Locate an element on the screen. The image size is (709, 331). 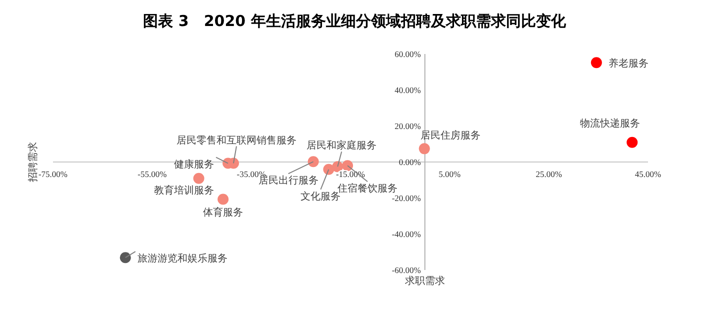
y-tick-label: 60.00% is located at coordinates (407, 54).